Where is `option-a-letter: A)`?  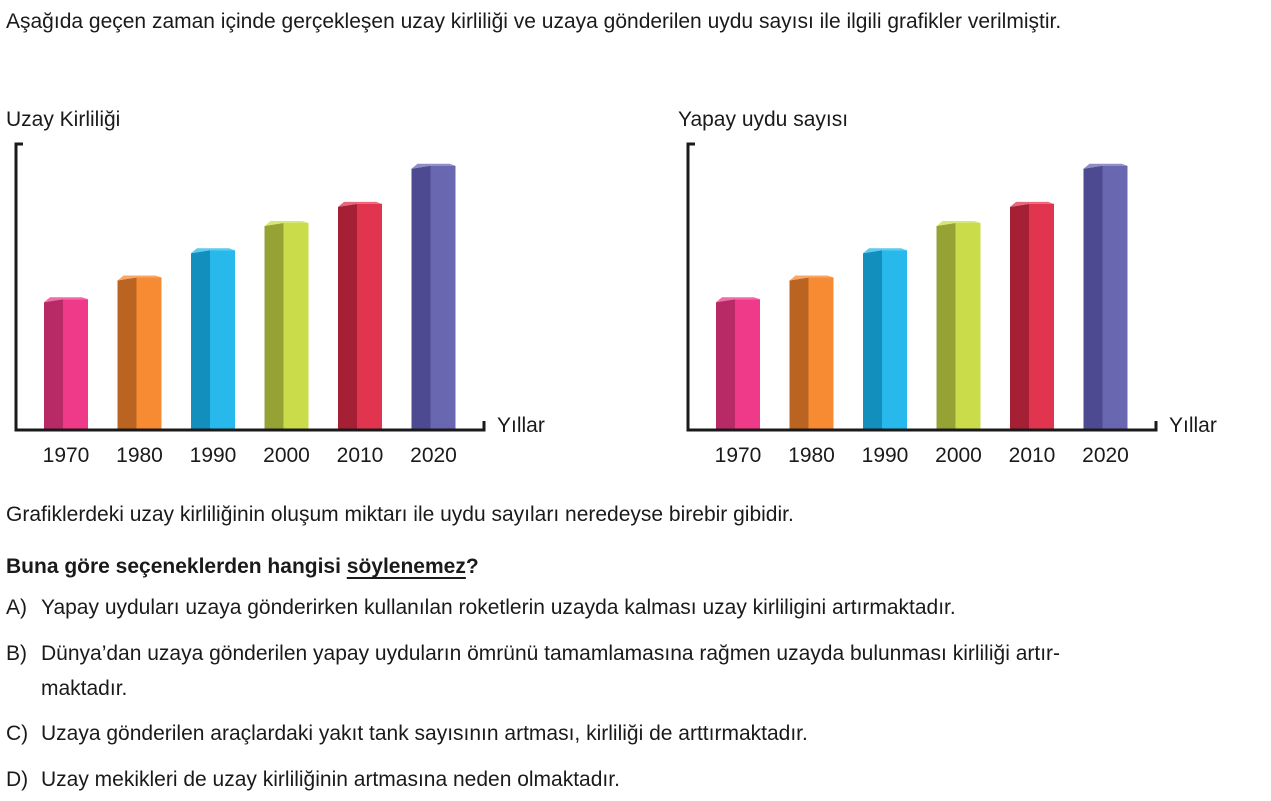
option-a-letter: A) is located at coordinates (16, 607).